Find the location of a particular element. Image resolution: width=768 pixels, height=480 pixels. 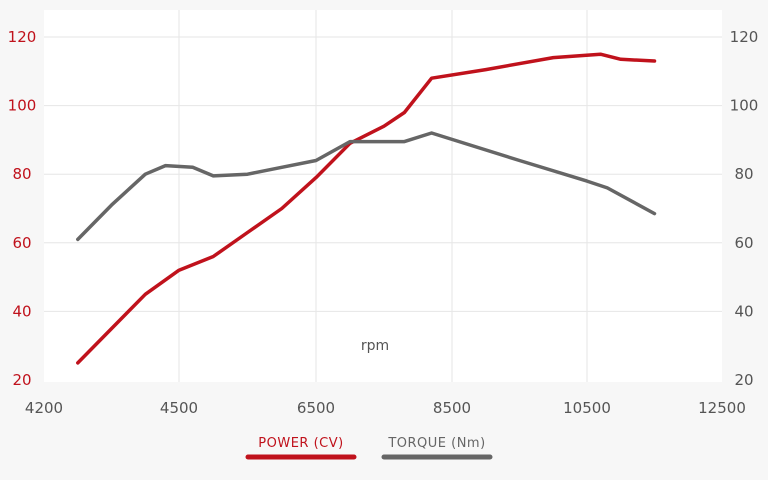

y-right-tick-label: 120 is located at coordinates (744, 37).